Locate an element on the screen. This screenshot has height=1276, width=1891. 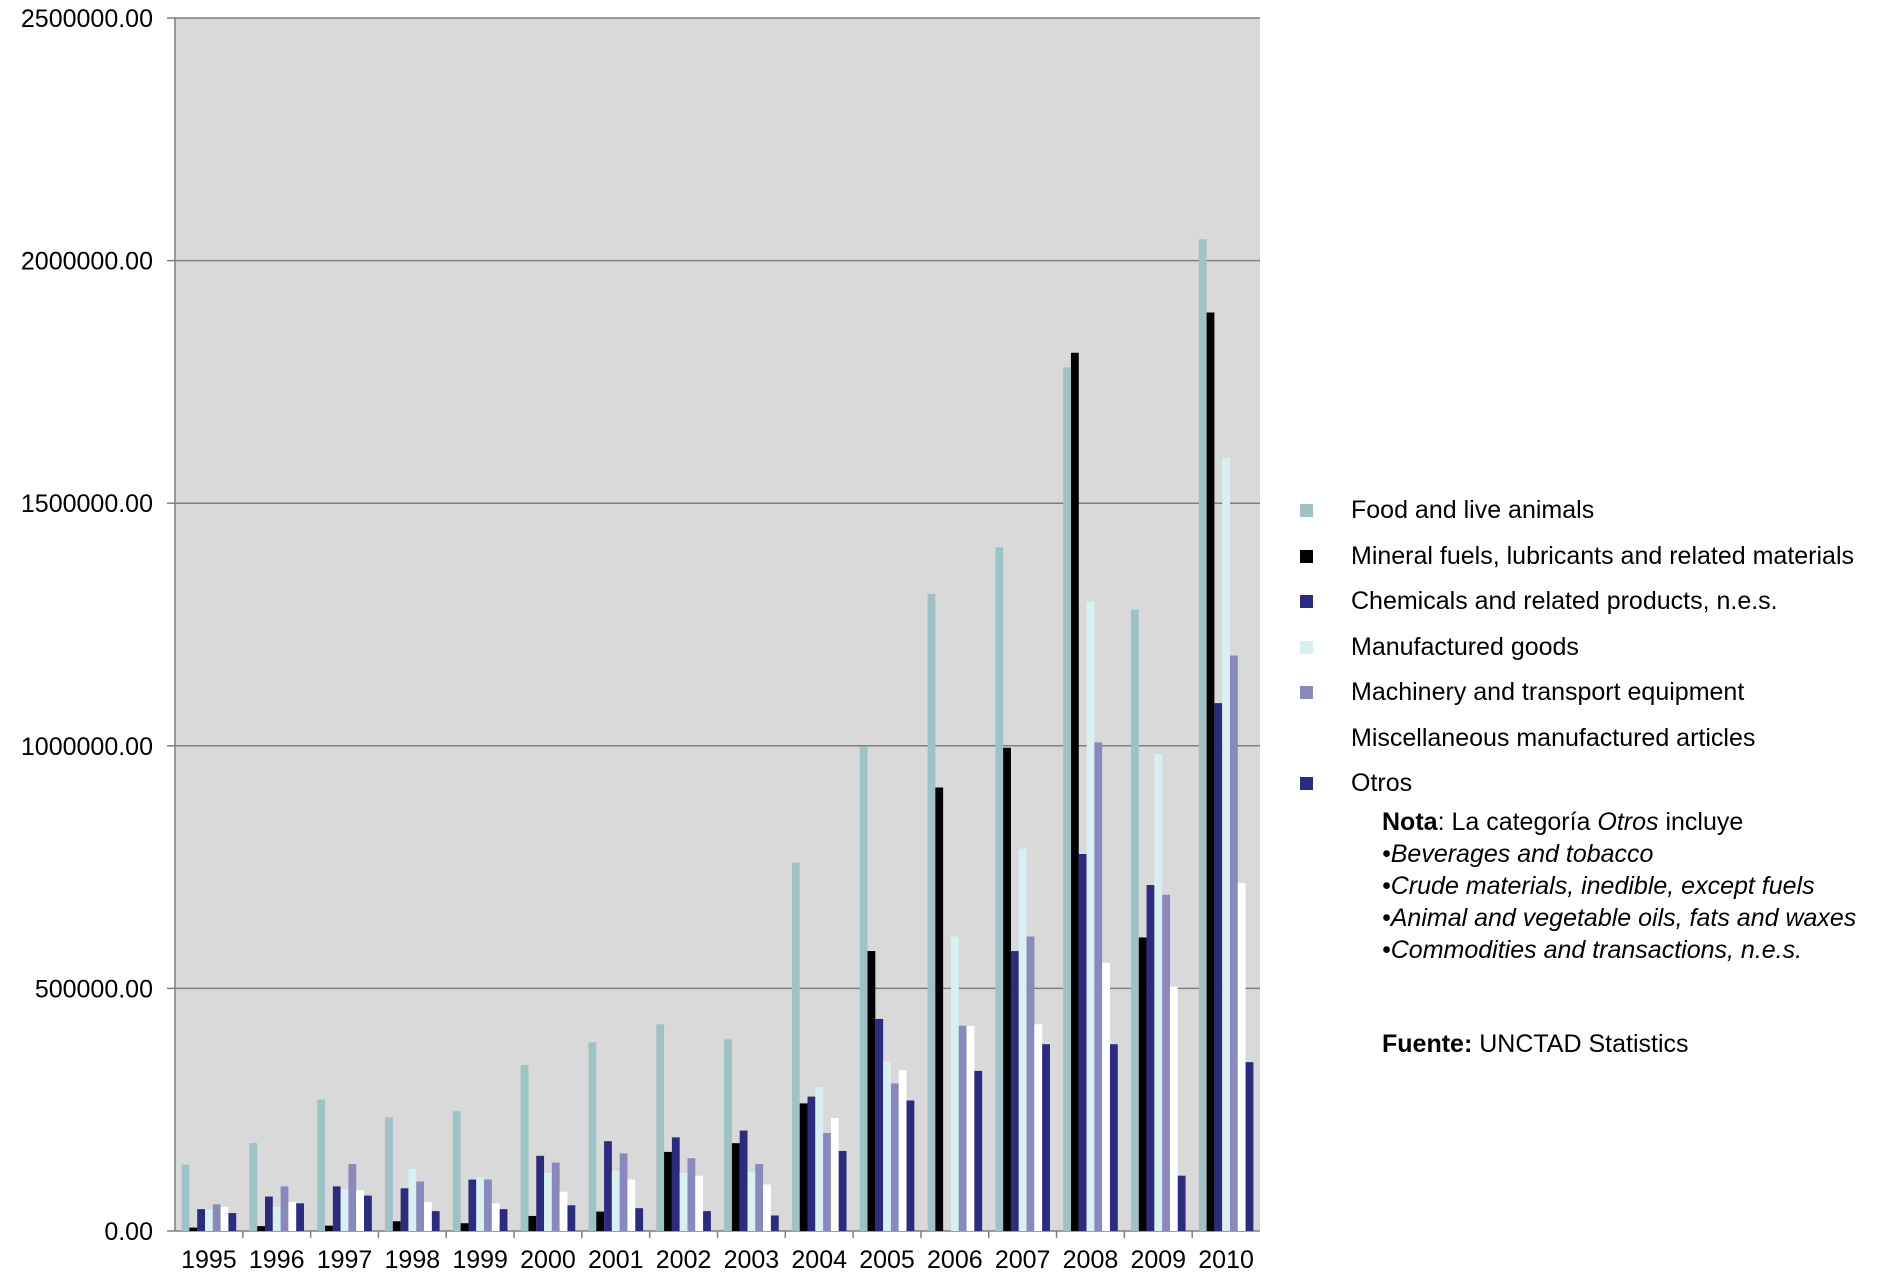
legend-label: Machinery and transport equipment is located at coordinates (1548, 692).